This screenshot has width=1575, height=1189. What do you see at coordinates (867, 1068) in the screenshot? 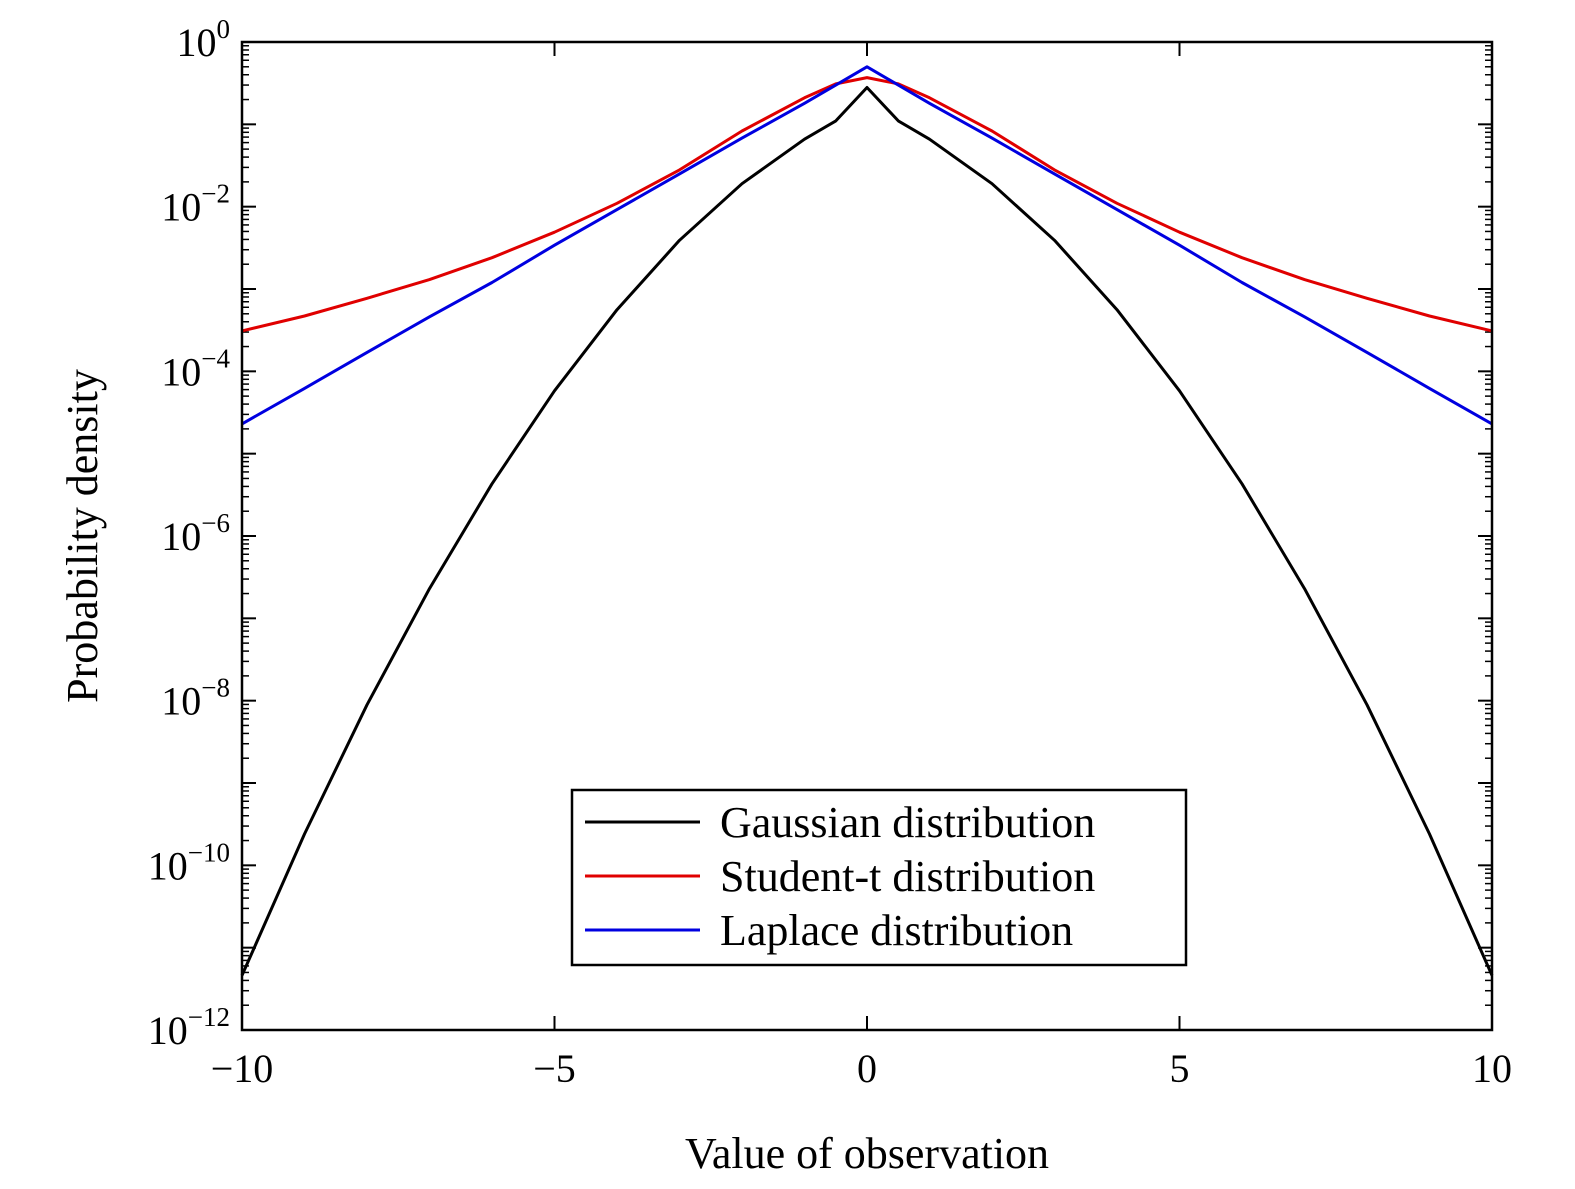
I see `x-tick-label: 0` at bounding box center [867, 1068].